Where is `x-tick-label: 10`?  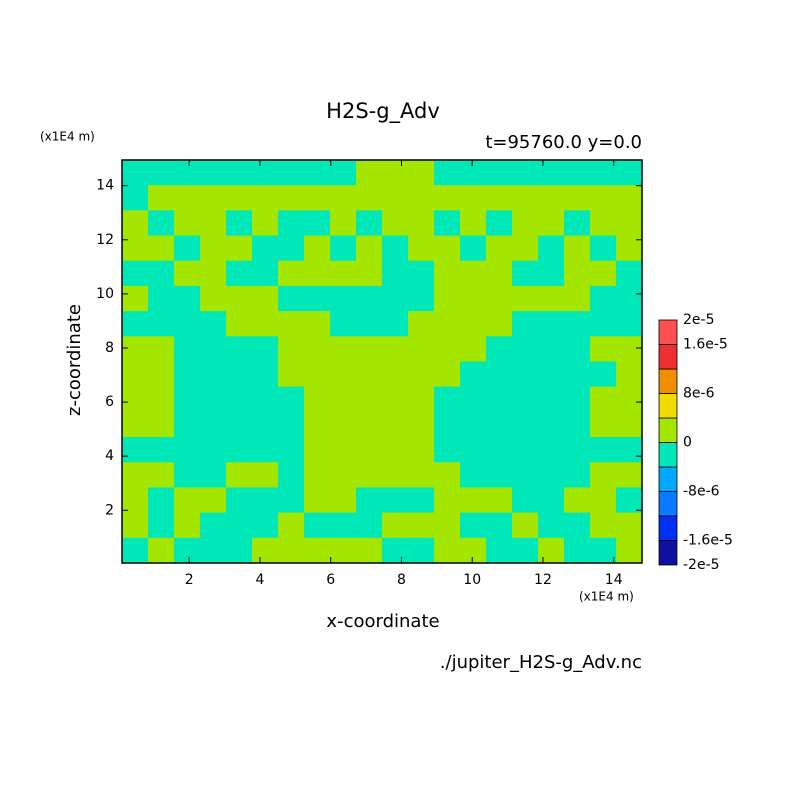 x-tick-label: 10 is located at coordinates (472, 580).